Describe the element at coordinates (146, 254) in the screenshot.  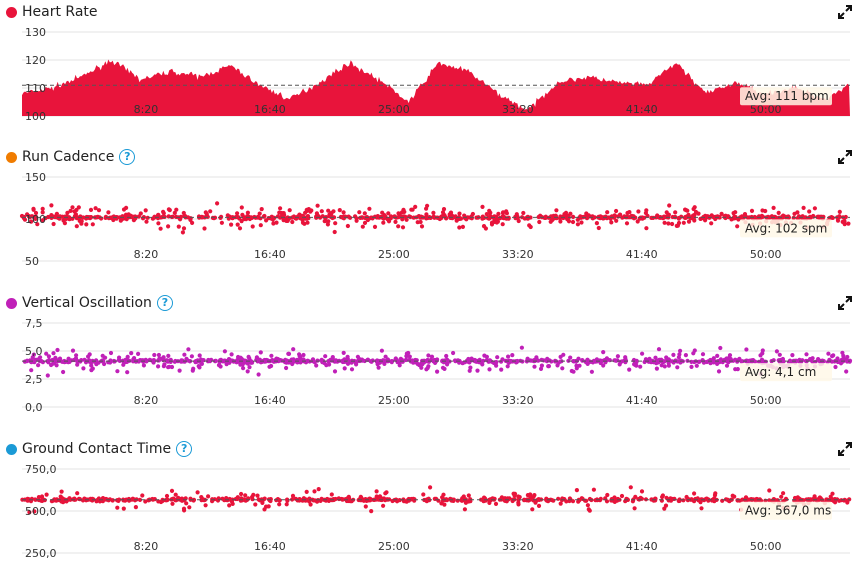
I see `x-tick-label: 8:20` at that location.